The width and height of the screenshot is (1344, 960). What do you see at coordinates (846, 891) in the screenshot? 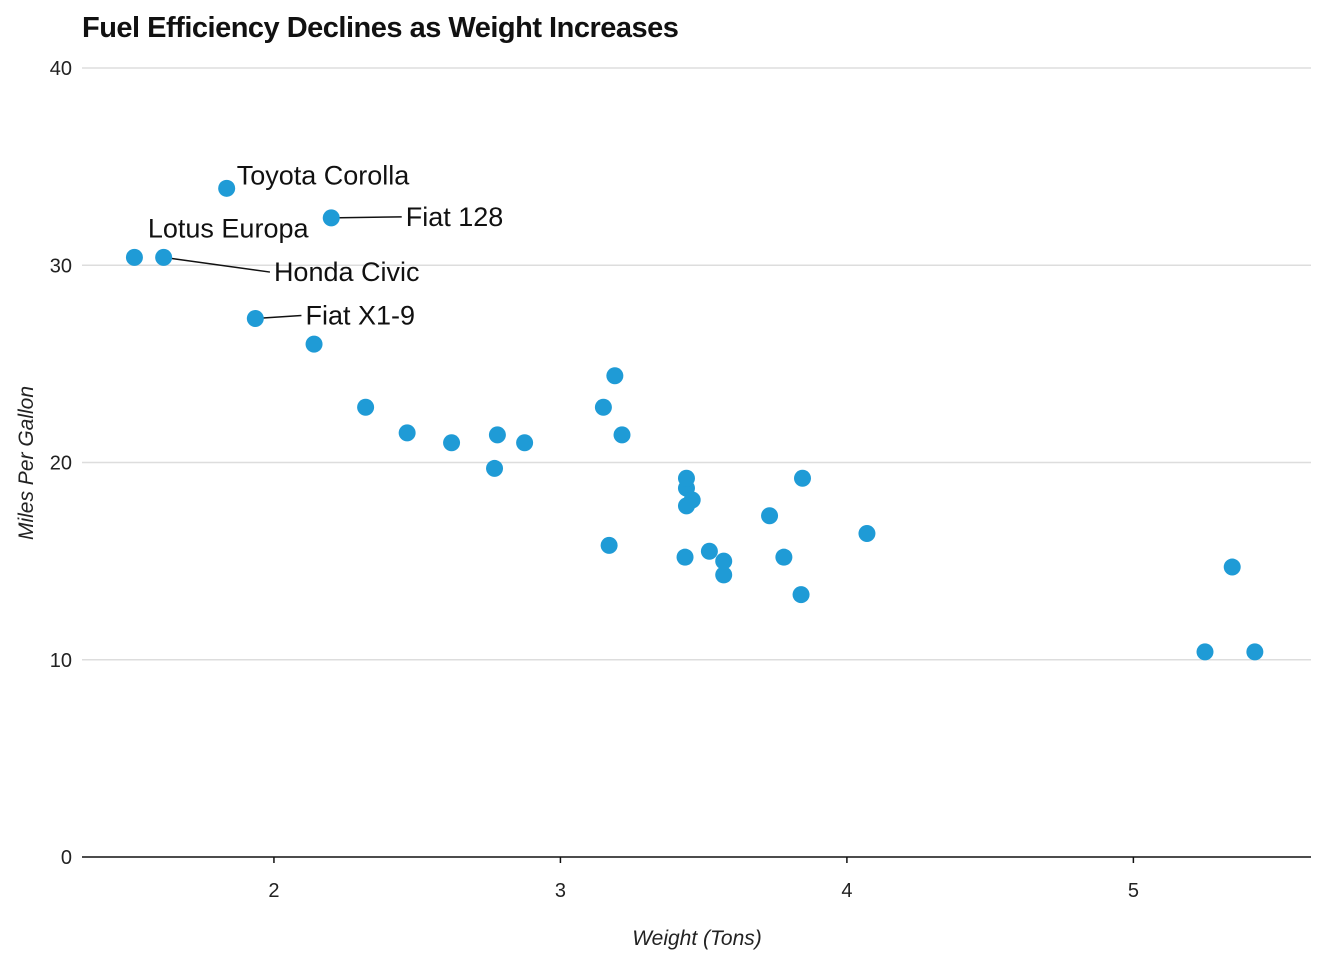
I see `x-tick-label: 4` at bounding box center [846, 891].